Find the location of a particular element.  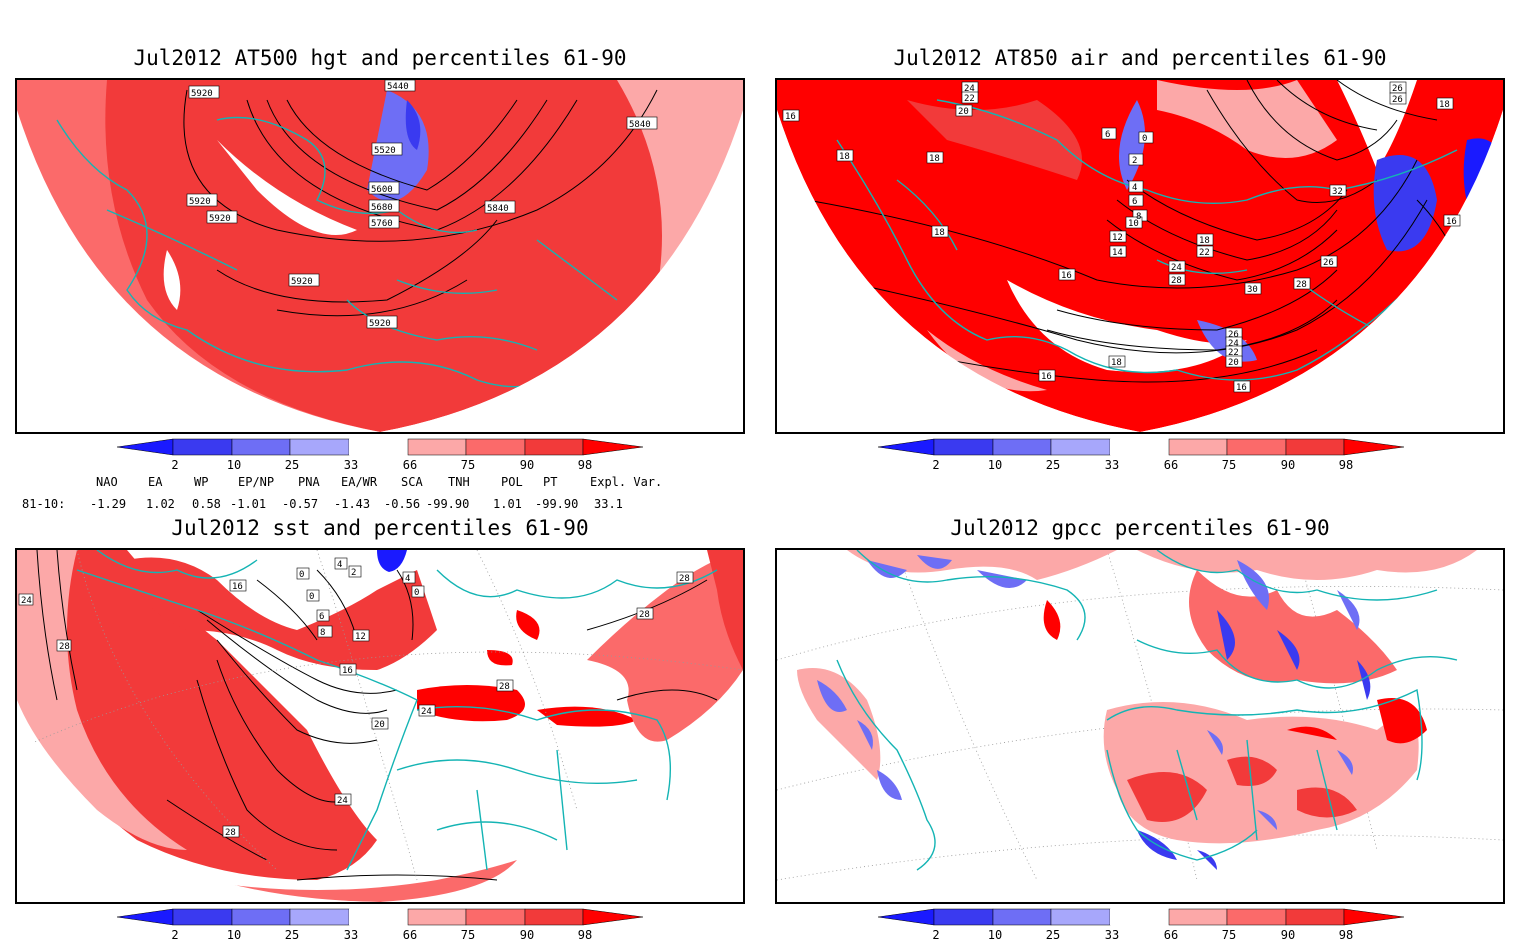

index-name: EA is located at coordinates (155, 482).